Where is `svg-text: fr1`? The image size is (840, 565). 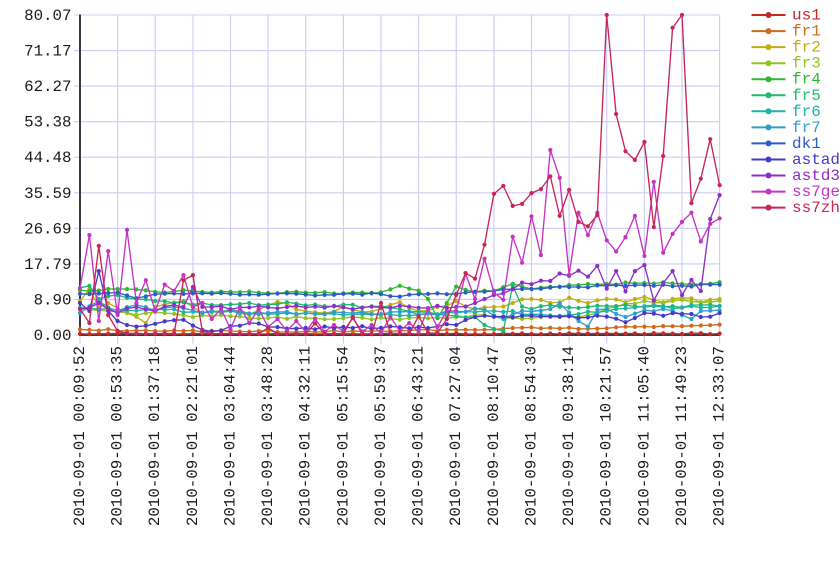 svg-text: fr1 is located at coordinates (806, 32).